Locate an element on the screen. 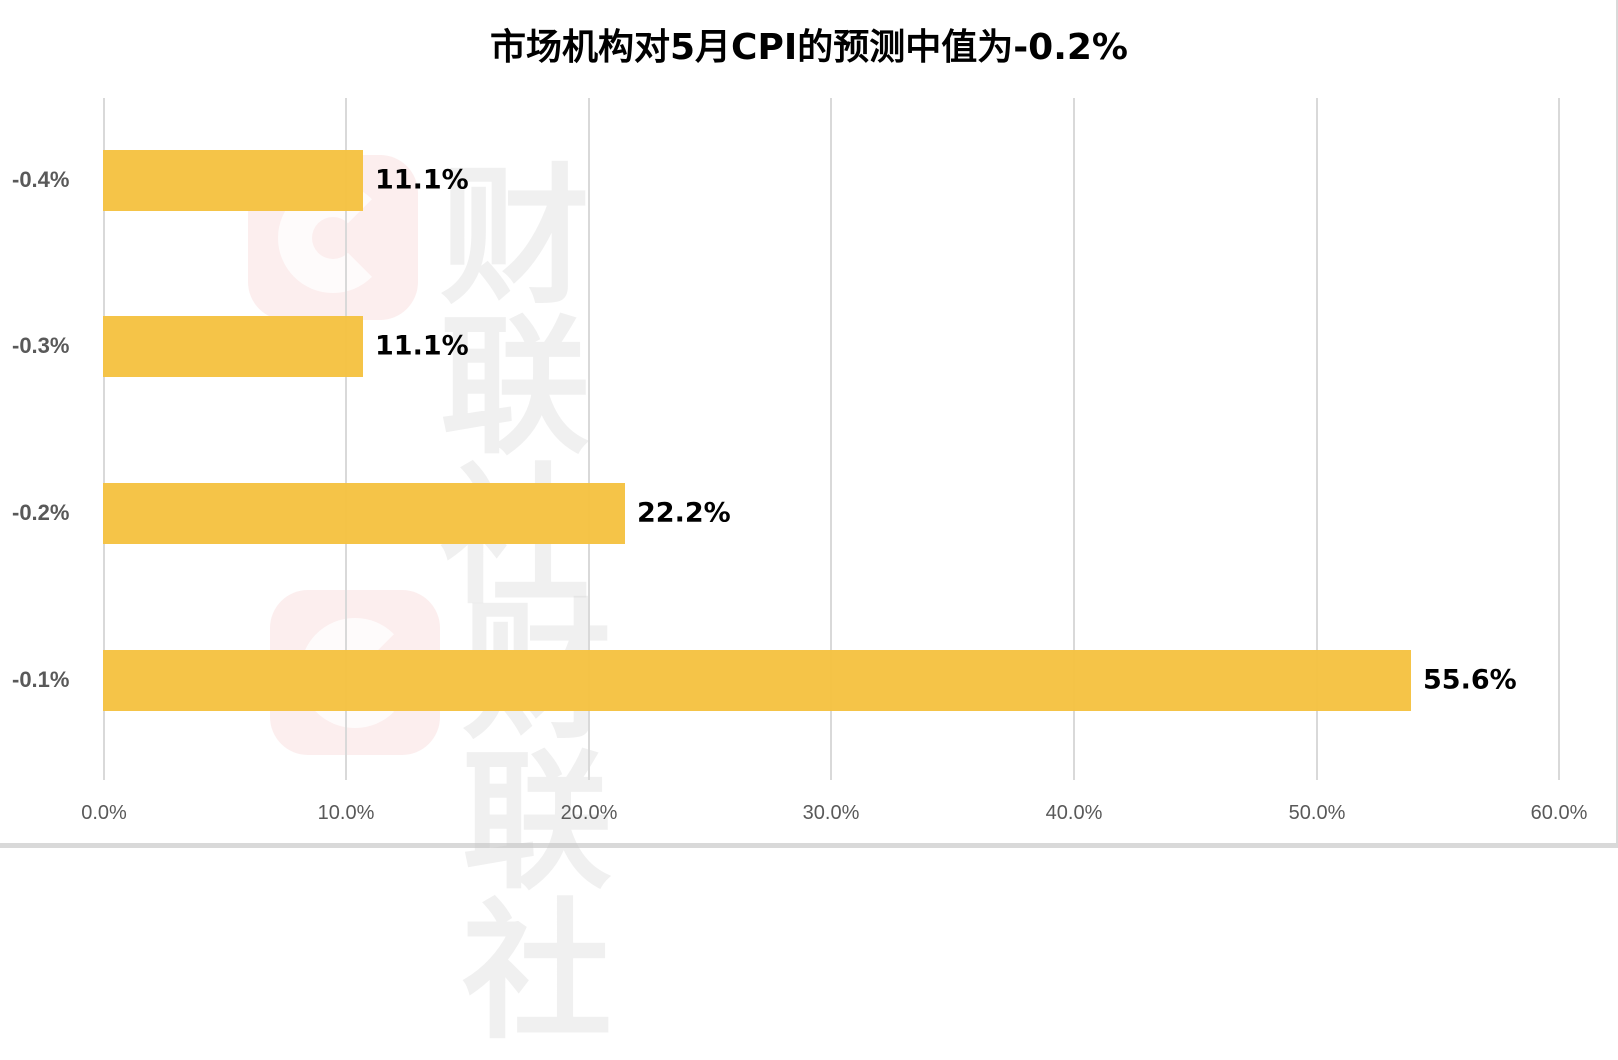  chart-title: 市场机构对5月CPI的预测中值为-0.2% is located at coordinates (809, 47).